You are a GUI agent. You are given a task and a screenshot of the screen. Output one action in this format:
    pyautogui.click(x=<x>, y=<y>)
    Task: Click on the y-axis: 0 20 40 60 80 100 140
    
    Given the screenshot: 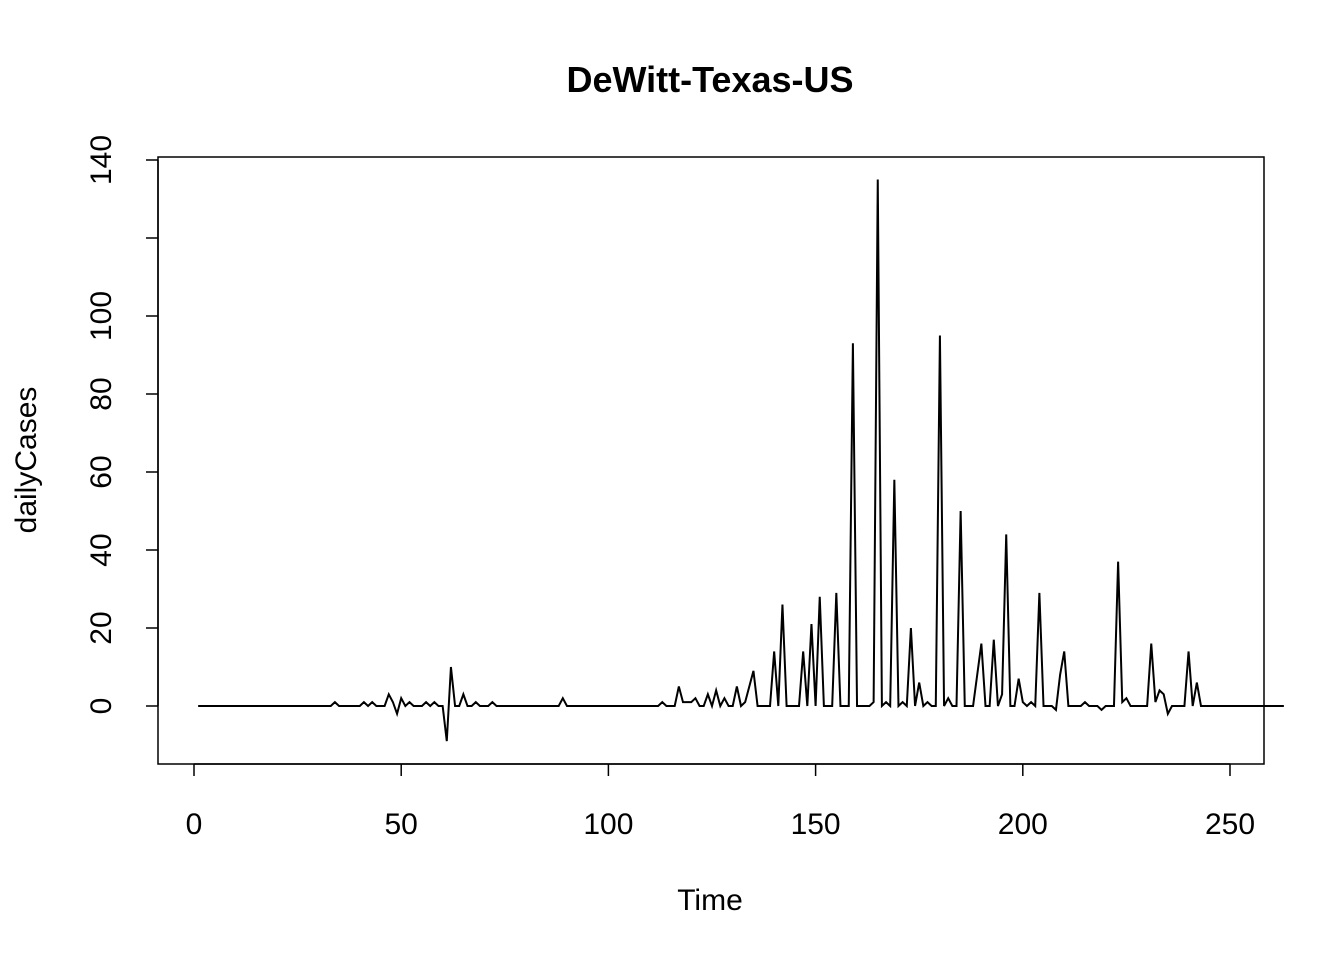 What is the action you would take?
    pyautogui.click(x=122, y=425)
    